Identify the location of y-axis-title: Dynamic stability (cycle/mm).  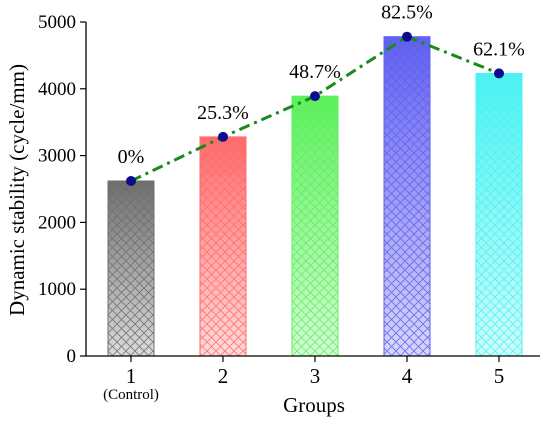
(17, 190).